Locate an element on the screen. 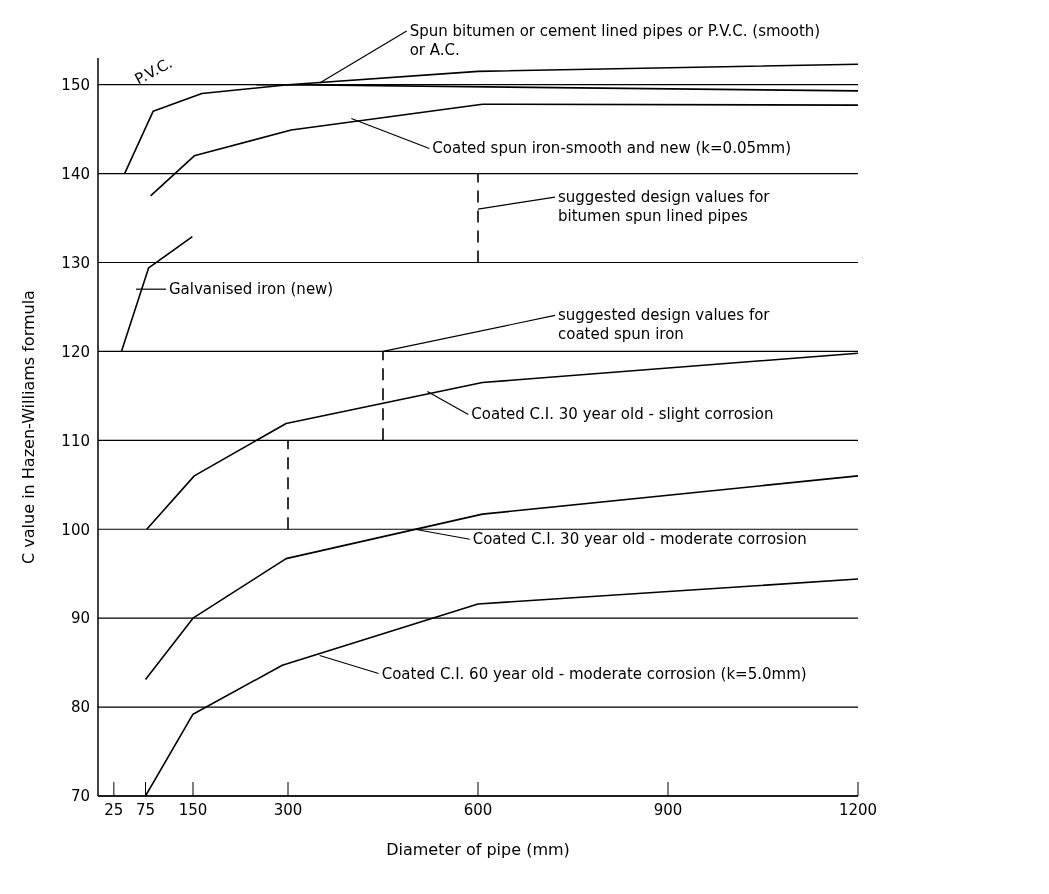  x-tick-label: 25 is located at coordinates (114, 809).